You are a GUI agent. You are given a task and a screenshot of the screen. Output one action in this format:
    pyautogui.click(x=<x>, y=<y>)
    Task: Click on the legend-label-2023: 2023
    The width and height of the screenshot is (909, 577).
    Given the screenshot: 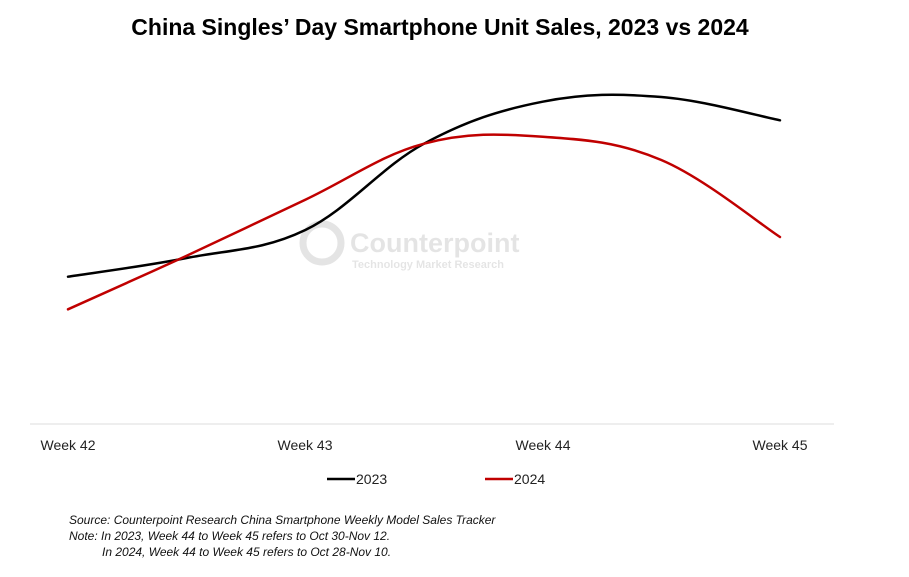 What is the action you would take?
    pyautogui.click(x=371, y=479)
    